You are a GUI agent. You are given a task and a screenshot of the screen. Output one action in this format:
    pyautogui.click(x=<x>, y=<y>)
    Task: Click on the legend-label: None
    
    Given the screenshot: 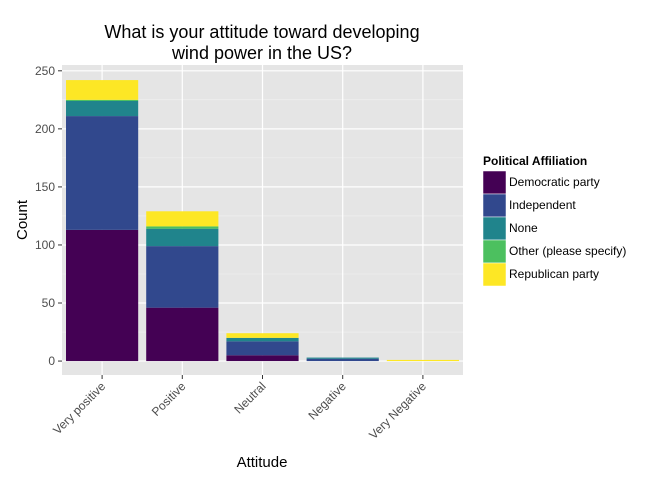 What is the action you would take?
    pyautogui.click(x=523, y=228)
    